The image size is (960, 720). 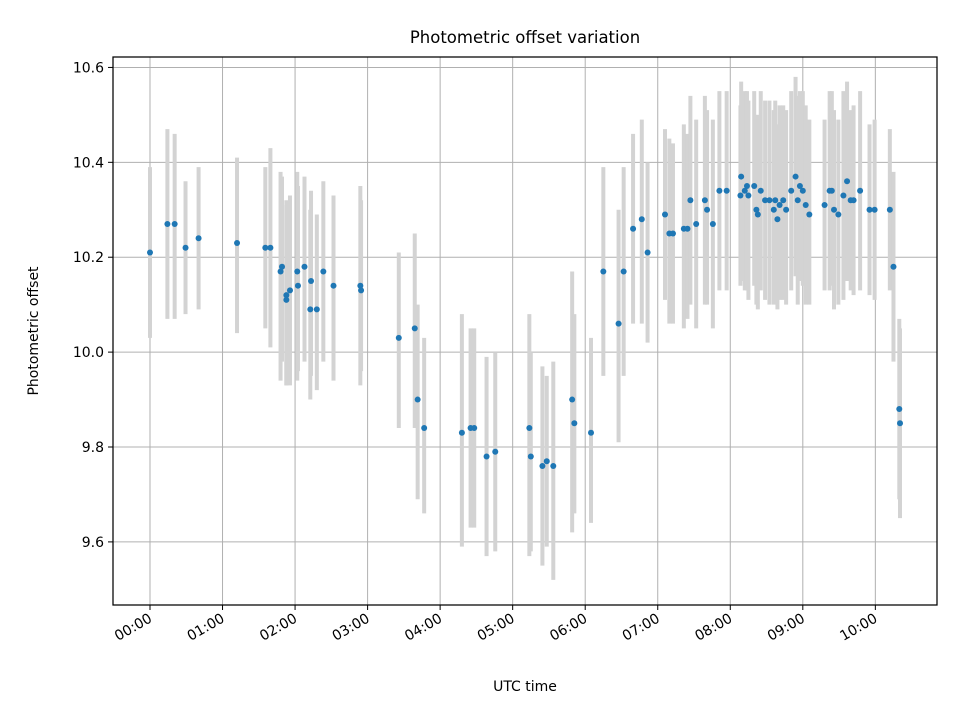 What do you see at coordinates (88, 353) in the screenshot?
I see `y-tick-label: 10.0` at bounding box center [88, 353].